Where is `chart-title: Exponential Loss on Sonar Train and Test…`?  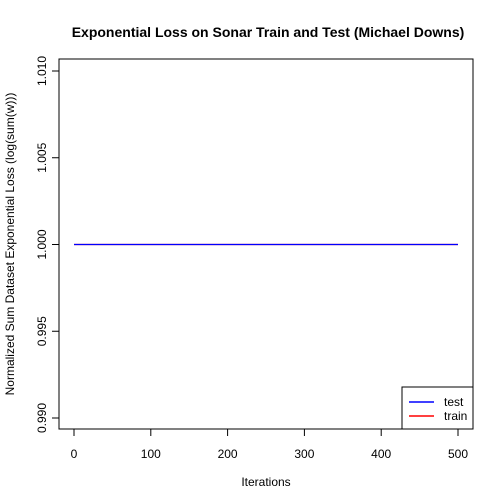
chart-title: Exponential Loss on Sonar Train and Test… is located at coordinates (268, 32).